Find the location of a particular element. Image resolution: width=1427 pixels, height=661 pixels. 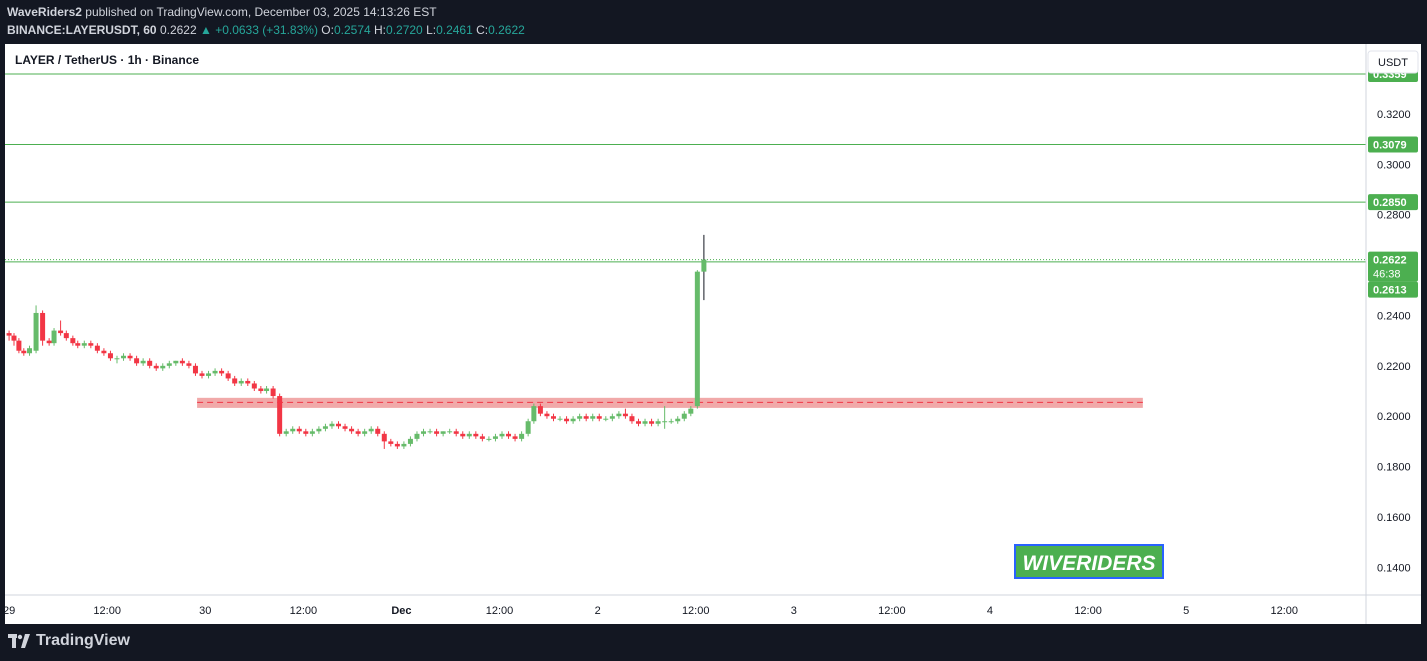

high-value: 0.2720 is located at coordinates (404, 30).